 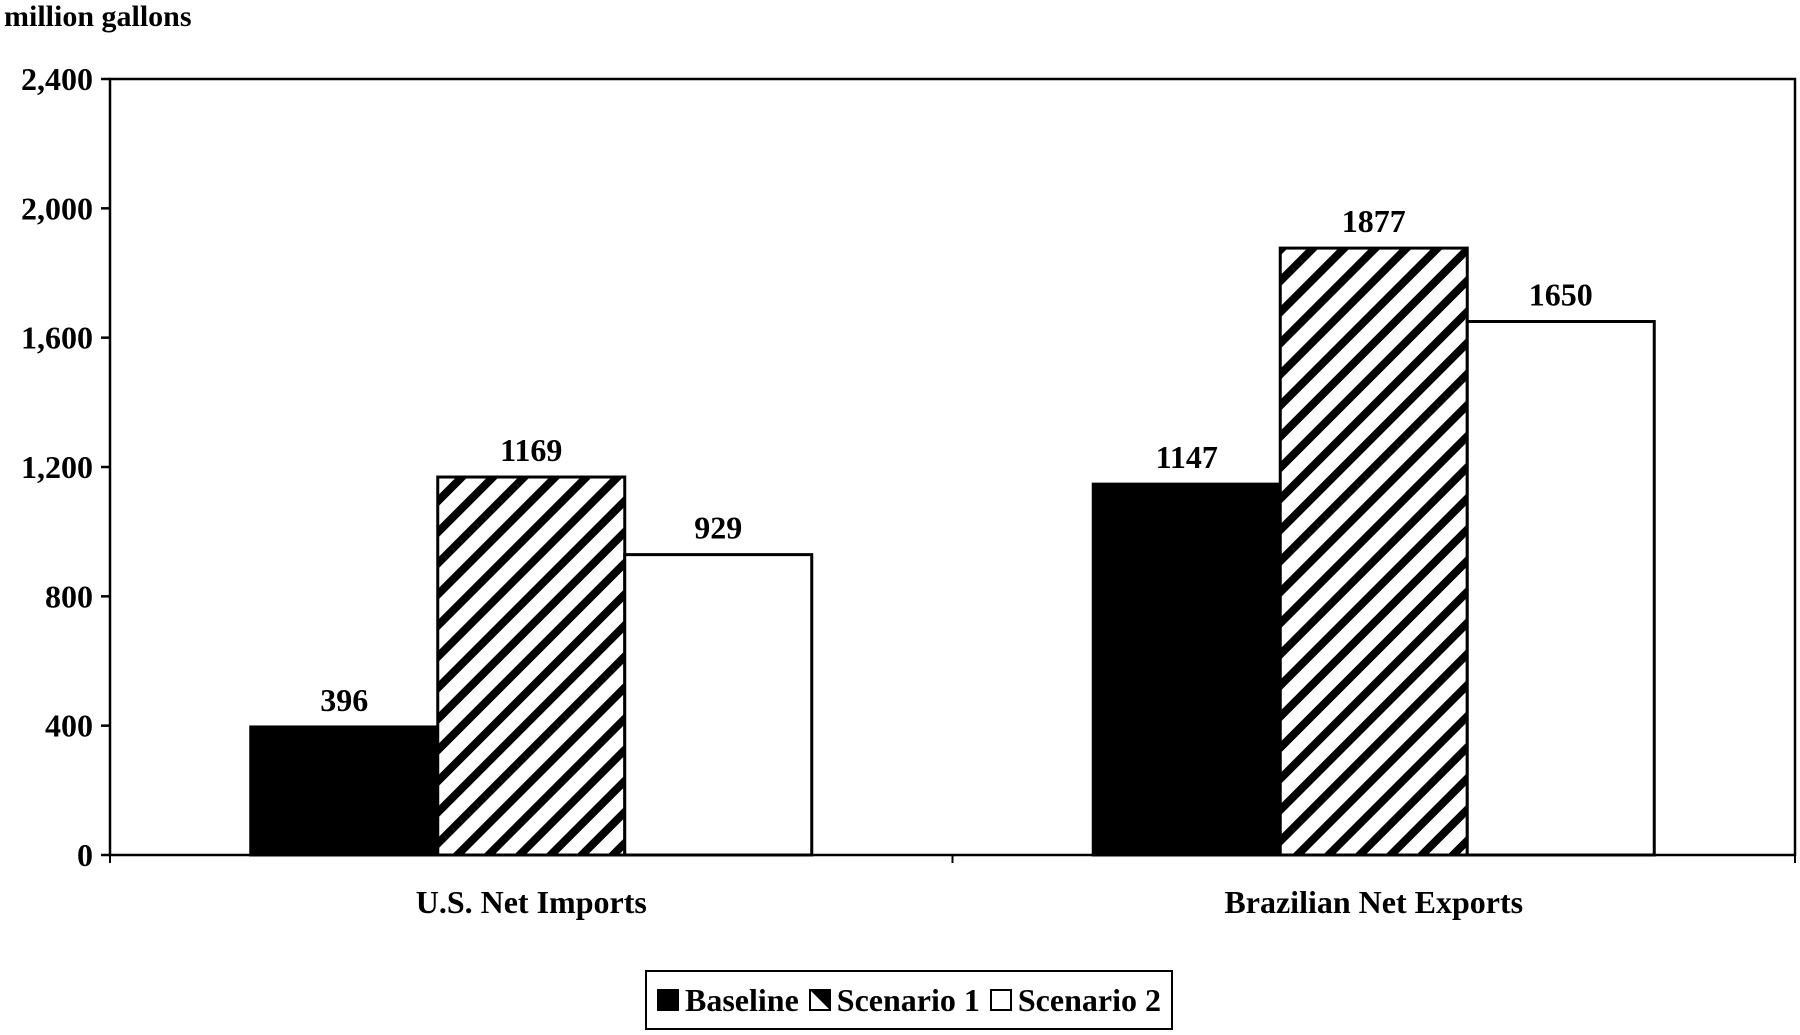 I want to click on data-label: 1147, so click(x=1187, y=457).